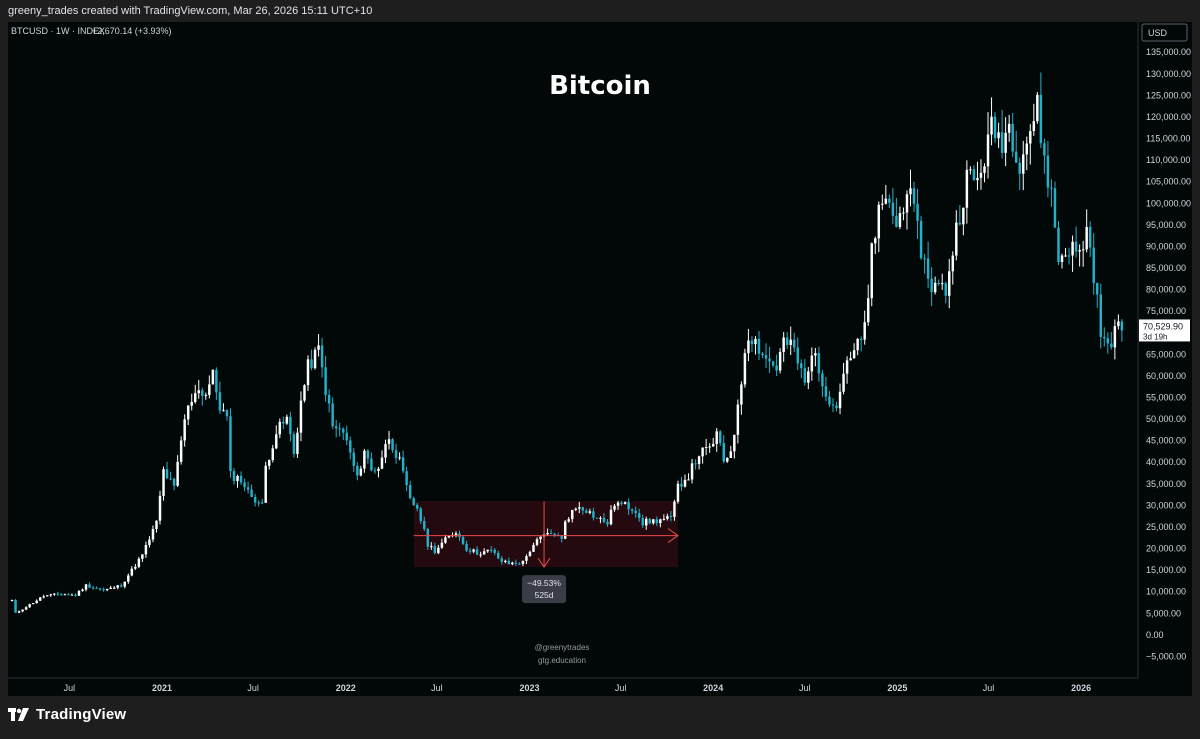 The width and height of the screenshot is (1200, 739). I want to click on price-tick-label: 25,000.00, so click(1166, 527).